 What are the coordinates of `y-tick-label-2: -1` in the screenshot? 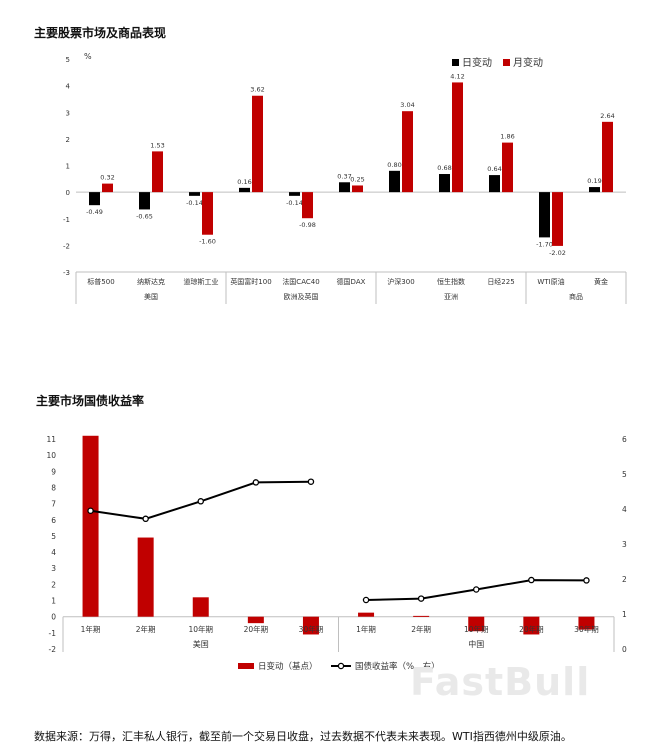 It's located at (66, 220).